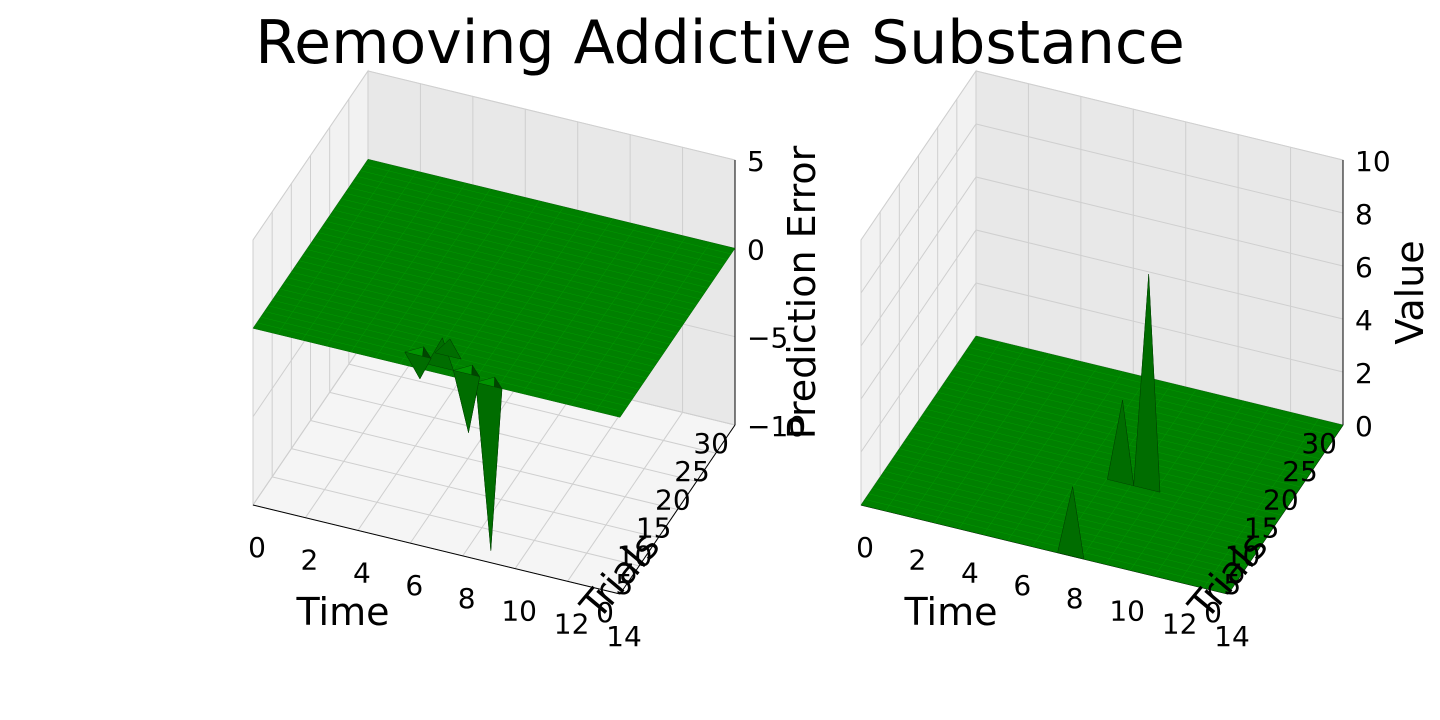  Describe the element at coordinates (1364, 214) in the screenshot. I see `z-tick-label: 8` at that location.